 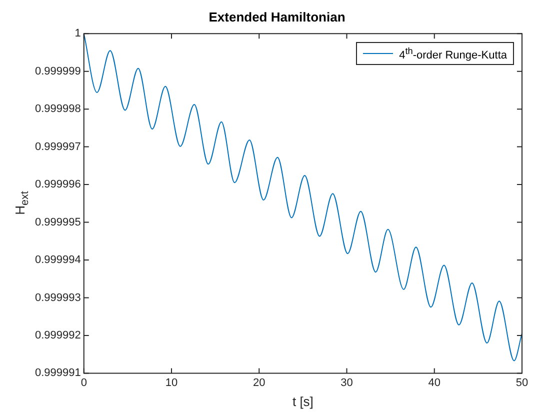 What do you see at coordinates (522, 382) in the screenshot?
I see `x-tick-label: 50` at bounding box center [522, 382].